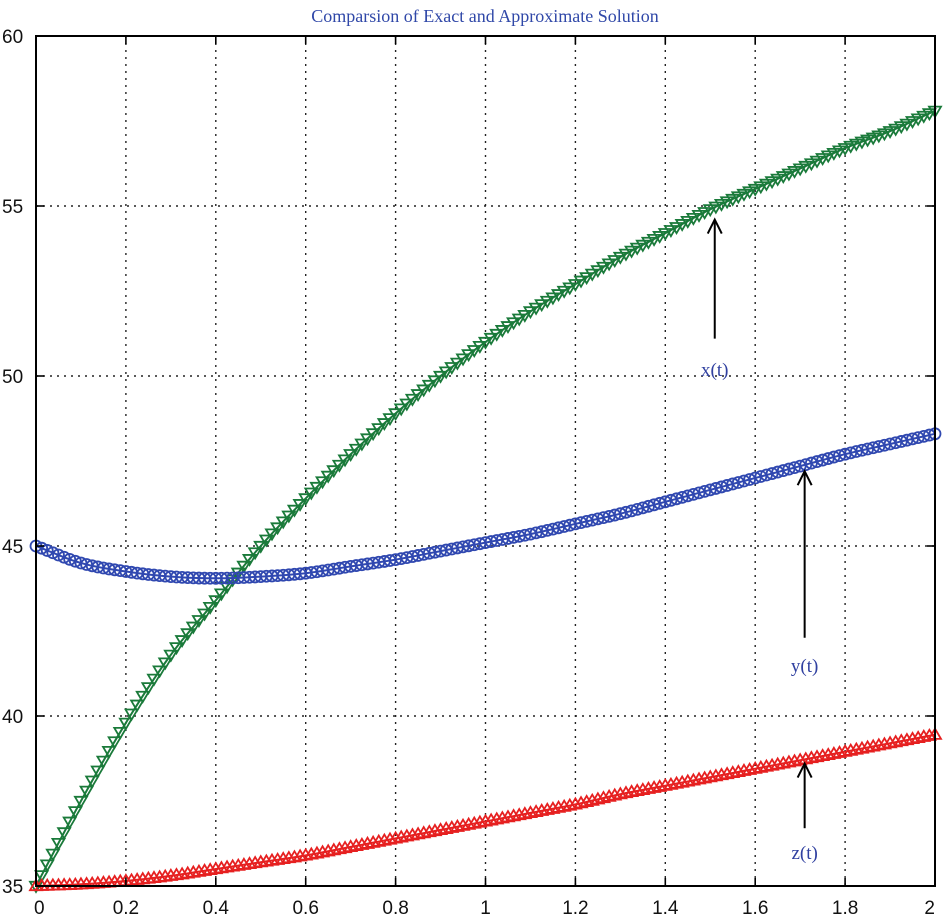 The width and height of the screenshot is (950, 920). What do you see at coordinates (395, 908) in the screenshot?
I see `x-tick-label: 0.8` at bounding box center [395, 908].